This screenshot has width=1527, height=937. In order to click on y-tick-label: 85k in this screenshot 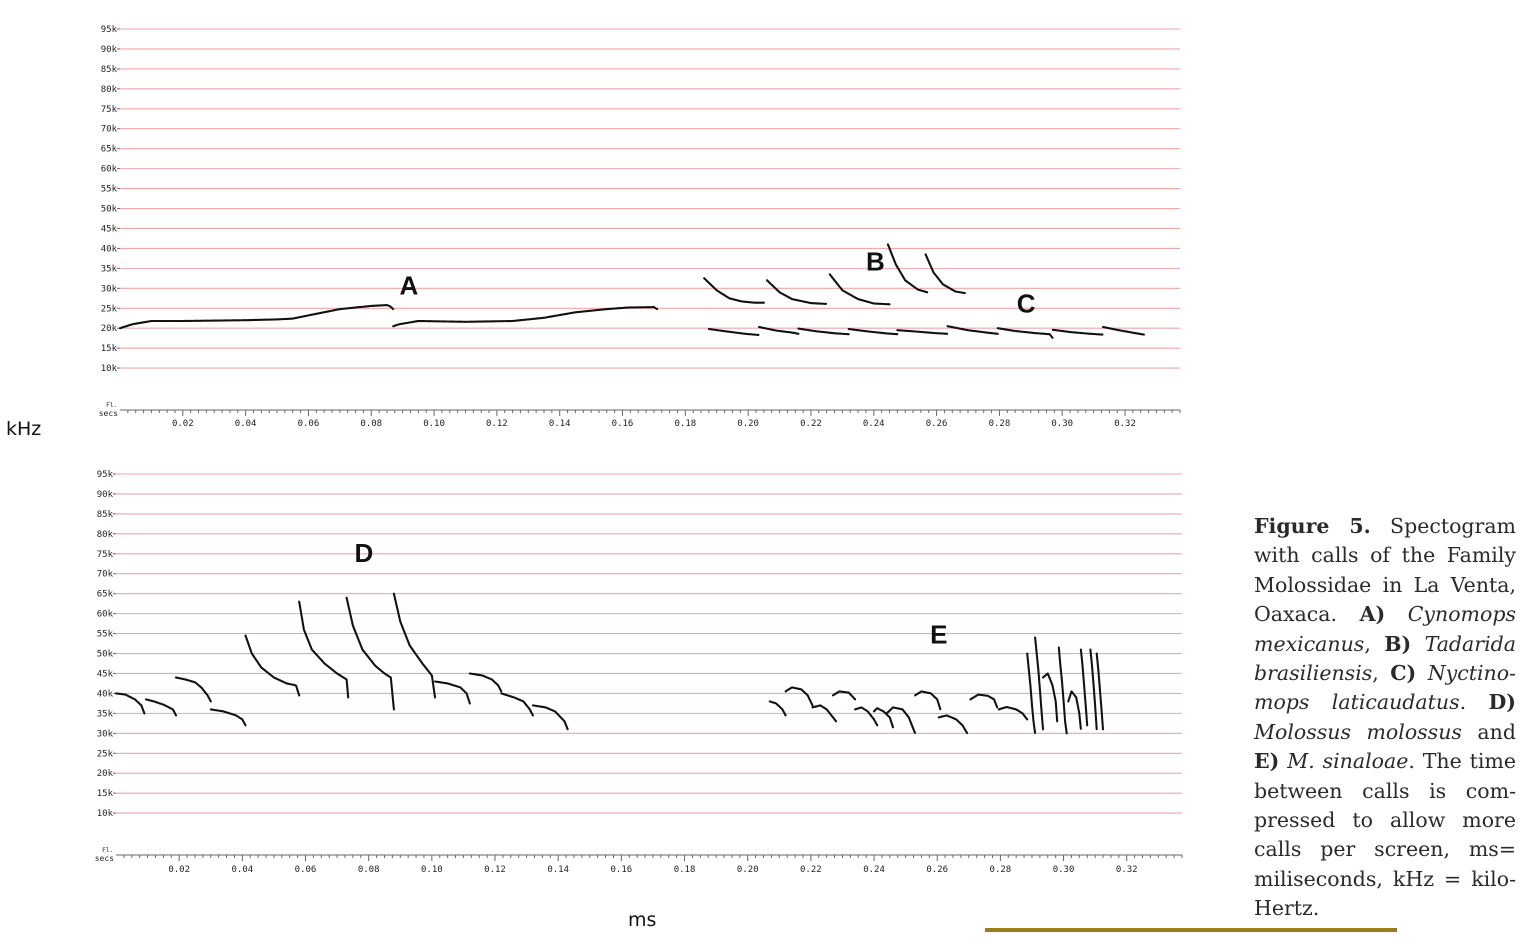, I will do `click(105, 515)`.